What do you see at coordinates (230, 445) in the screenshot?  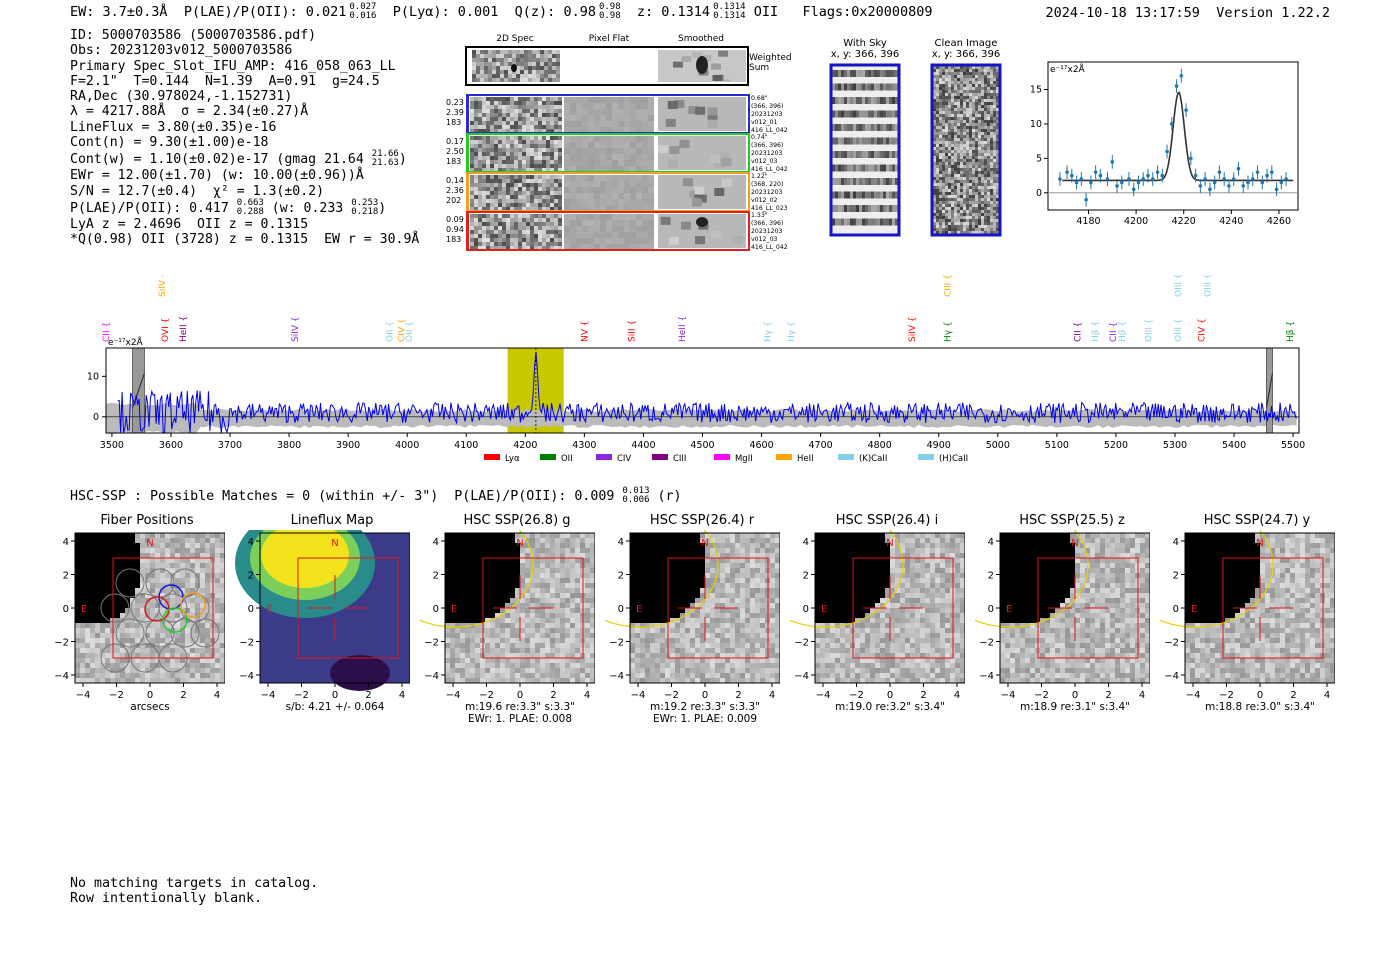 I see `spec-xtick-label: 3700` at bounding box center [230, 445].